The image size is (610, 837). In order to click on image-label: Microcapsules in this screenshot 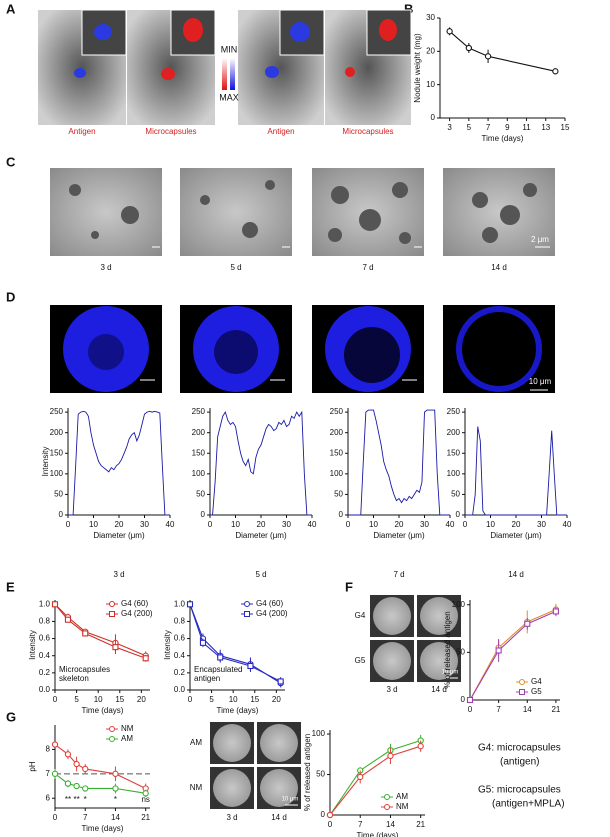, I will do `click(170, 131)`.